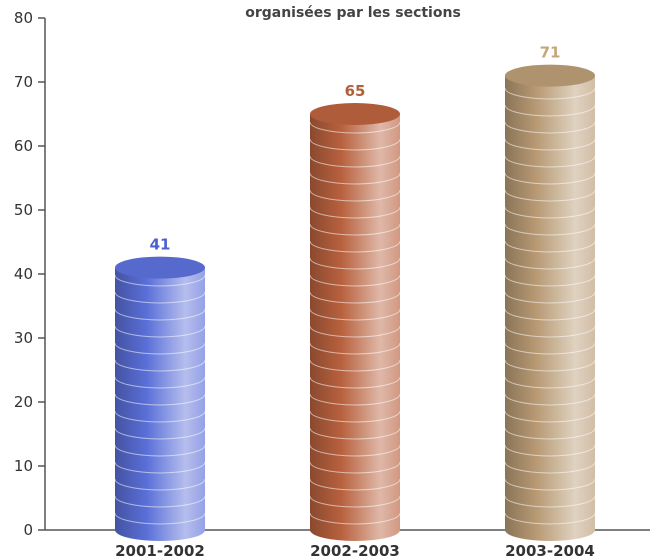 This screenshot has height=560, width=660. What do you see at coordinates (23, 466) in the screenshot?
I see `y-tick-label: 10` at bounding box center [23, 466].